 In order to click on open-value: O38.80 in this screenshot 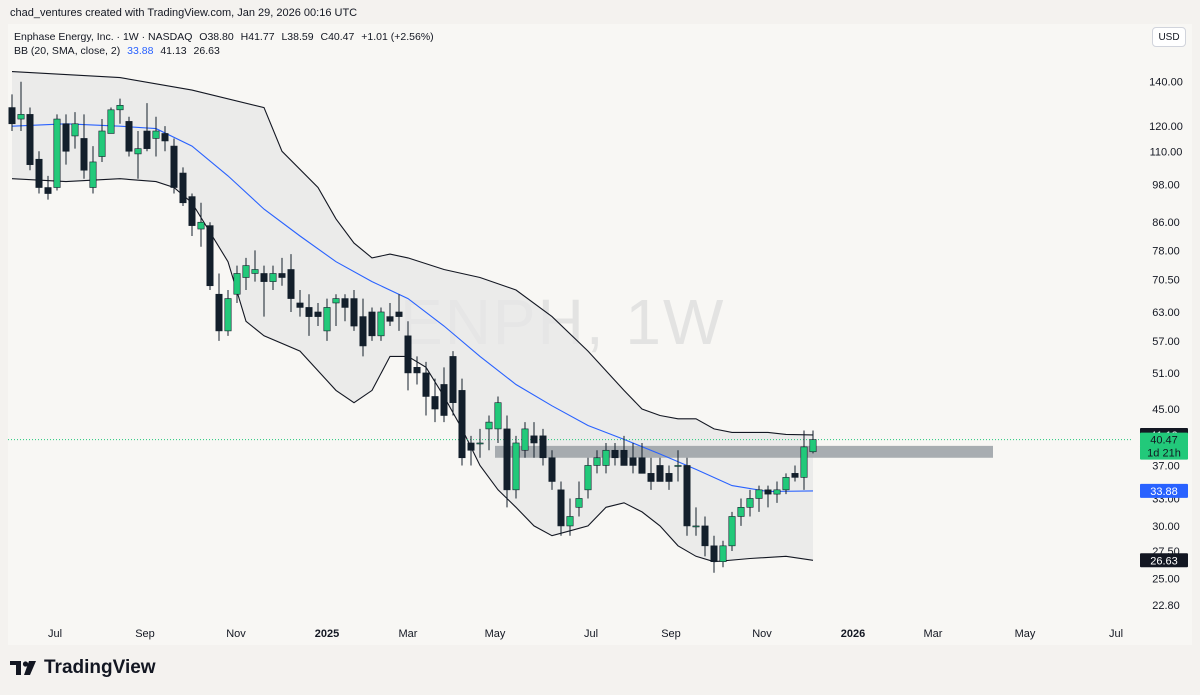, I will do `click(216, 37)`.